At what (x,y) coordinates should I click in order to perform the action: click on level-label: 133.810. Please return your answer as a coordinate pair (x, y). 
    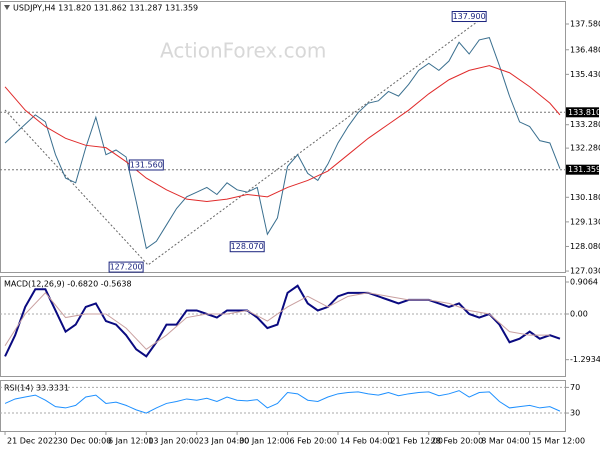
    Looking at the image, I should click on (584, 112).